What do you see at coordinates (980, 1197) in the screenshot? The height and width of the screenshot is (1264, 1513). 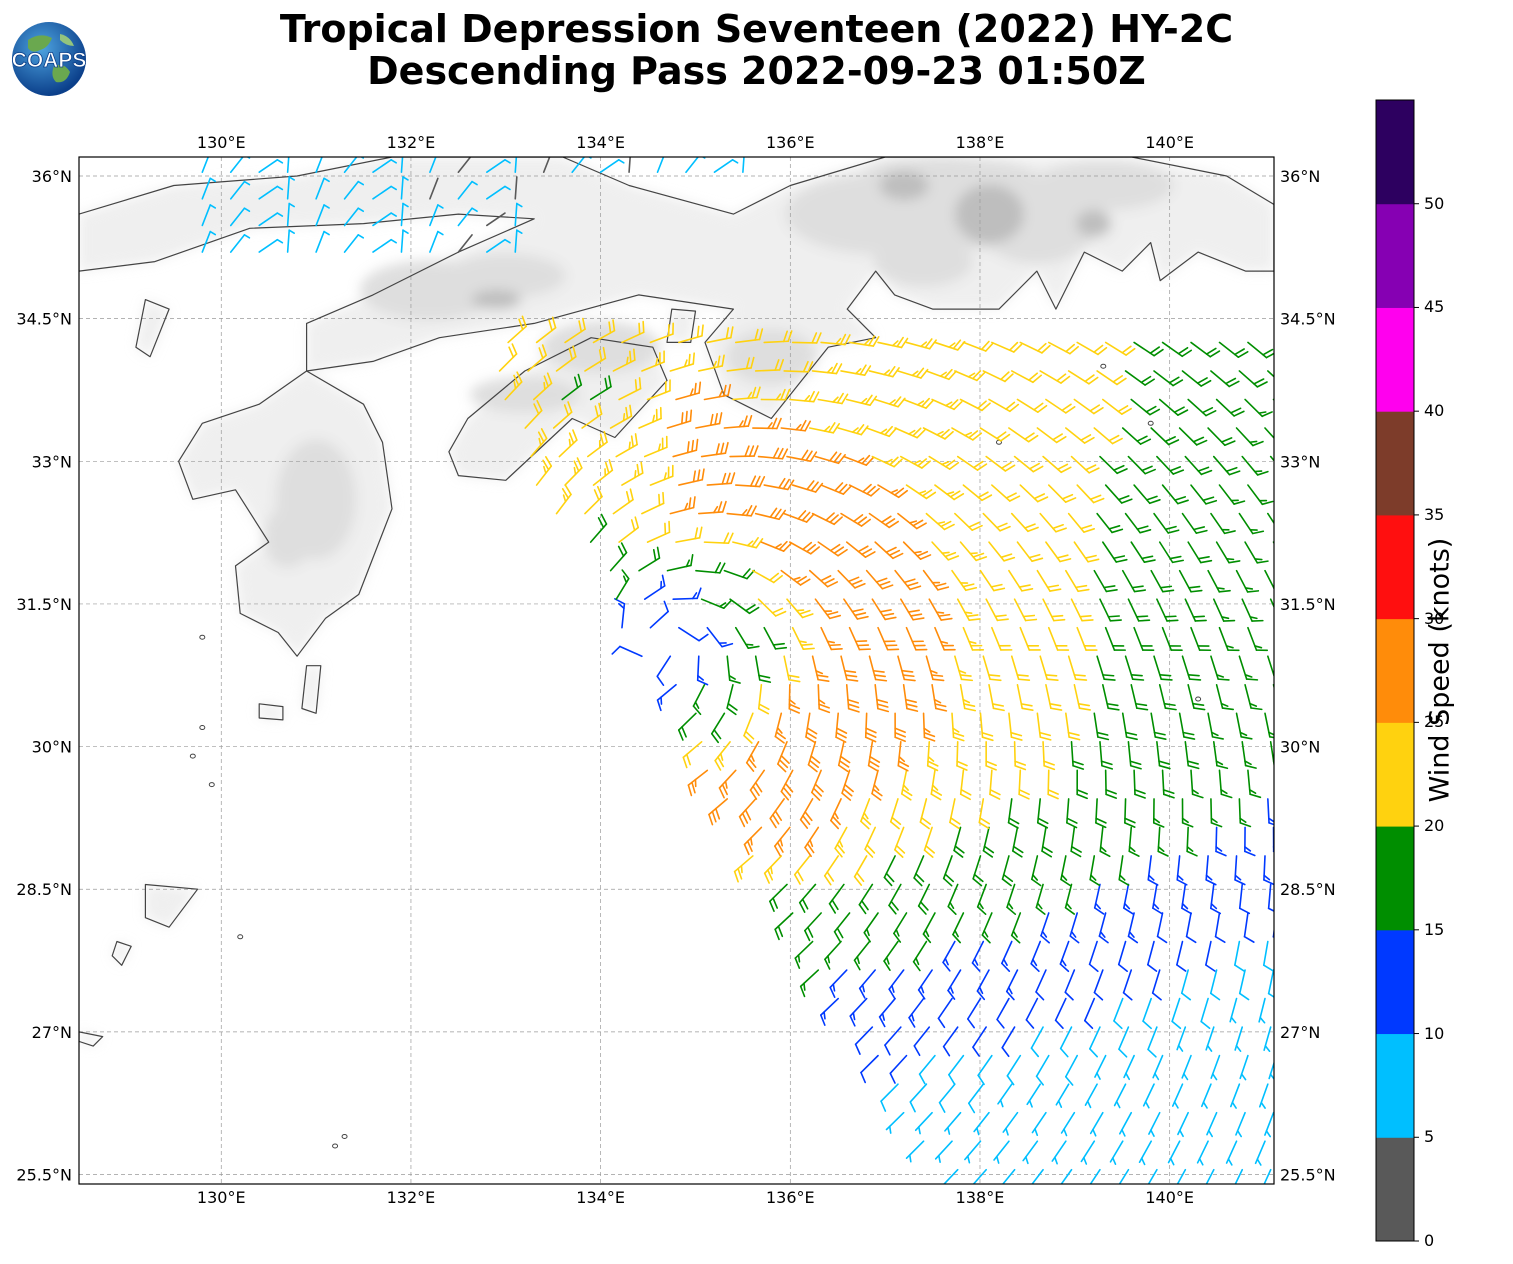 I see `lon-tick-label-bottom: 138°E` at bounding box center [980, 1197].